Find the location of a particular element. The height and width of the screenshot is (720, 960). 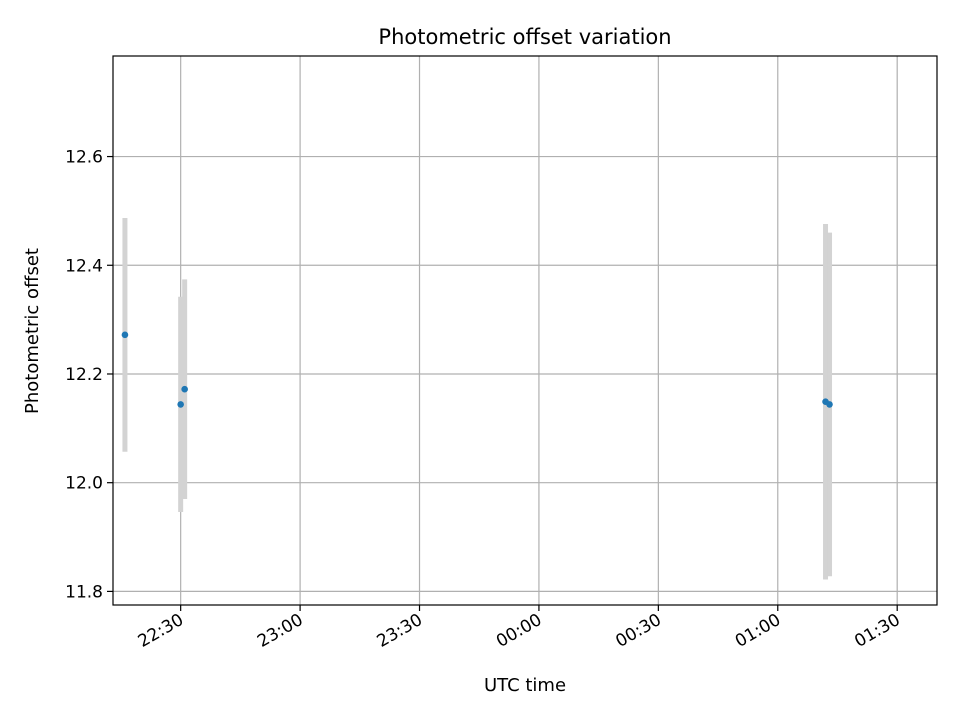

chart-title: Photometric offset variation is located at coordinates (524, 37).